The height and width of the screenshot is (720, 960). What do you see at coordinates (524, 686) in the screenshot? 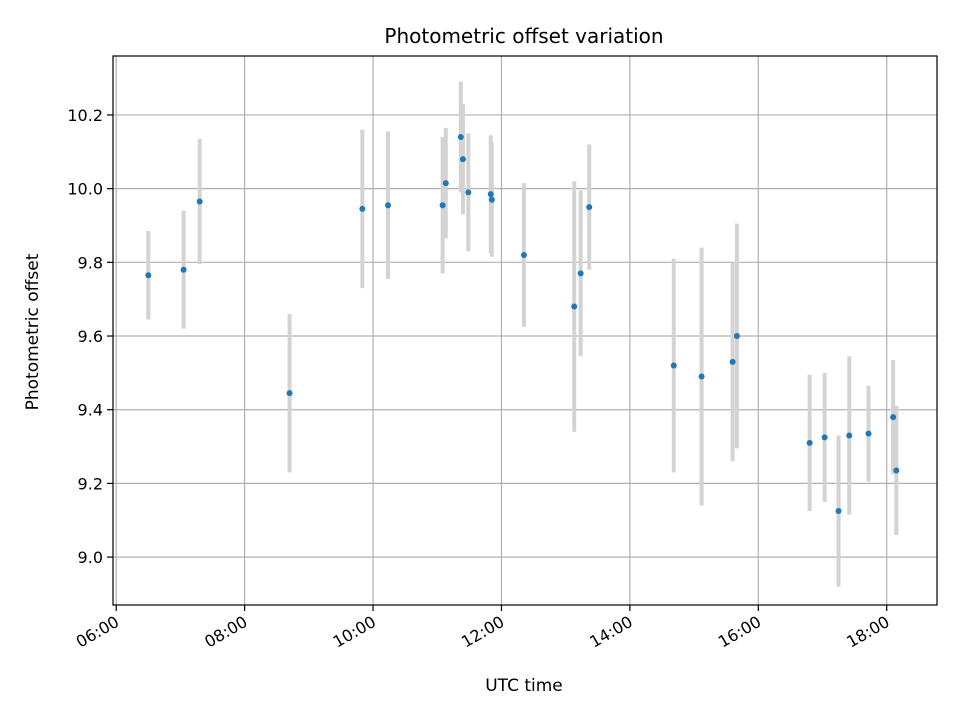
I see `x-axis-label: UTC time` at bounding box center [524, 686].